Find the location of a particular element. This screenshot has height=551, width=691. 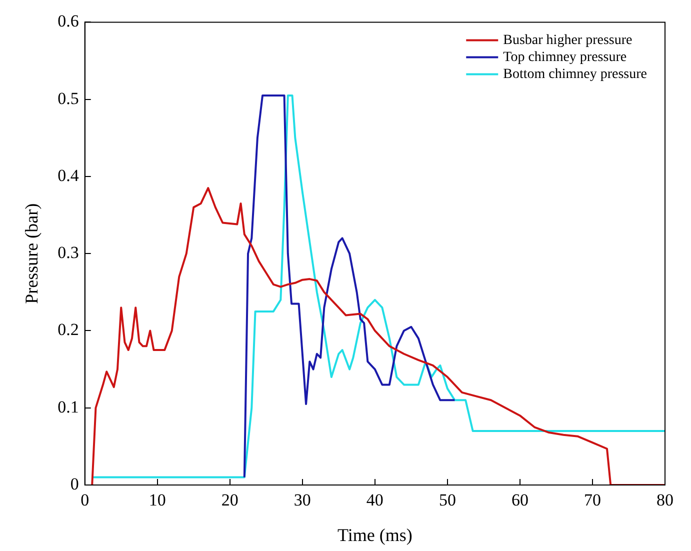

x-tick-label: 70 is located at coordinates (592, 500).